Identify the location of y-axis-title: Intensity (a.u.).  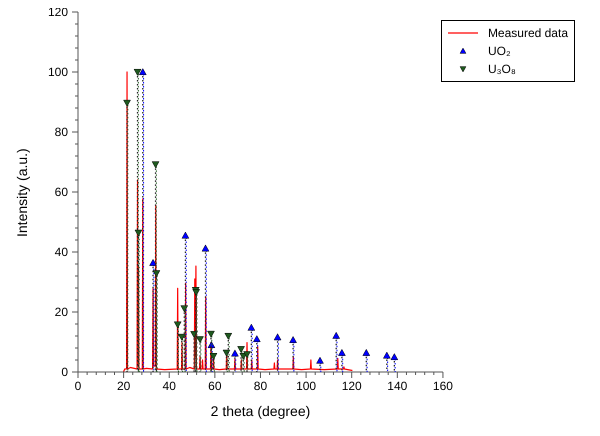
(22, 192).